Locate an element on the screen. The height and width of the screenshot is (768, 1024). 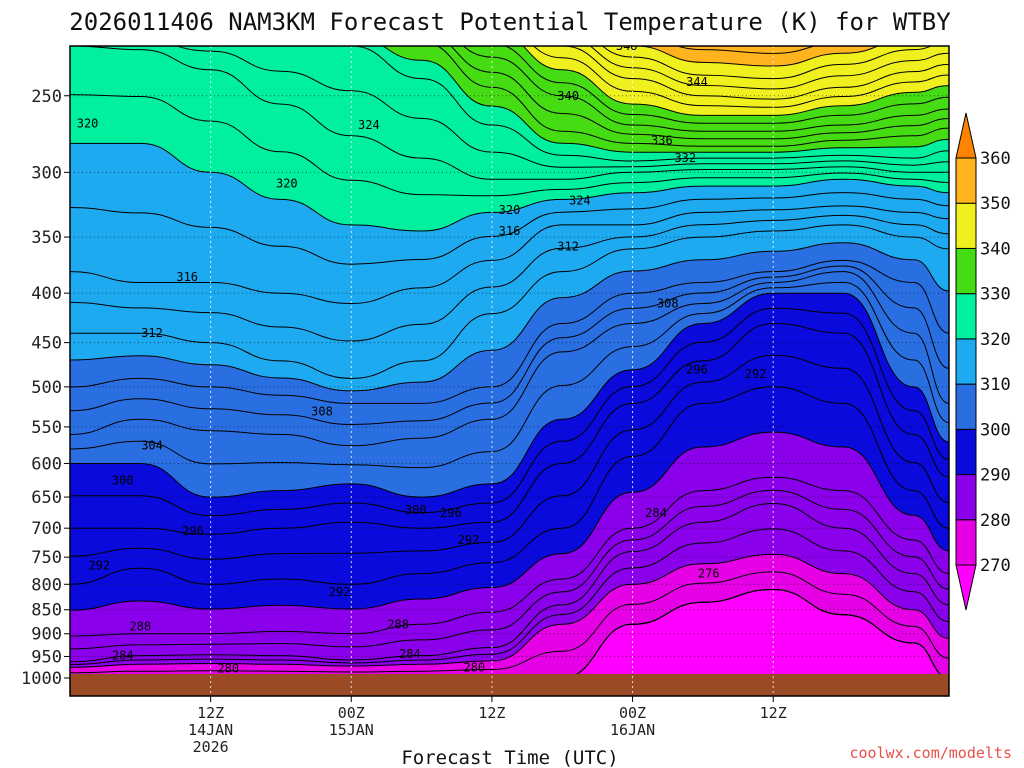
colorbar-tick-label: 290 is located at coordinates (995, 476).